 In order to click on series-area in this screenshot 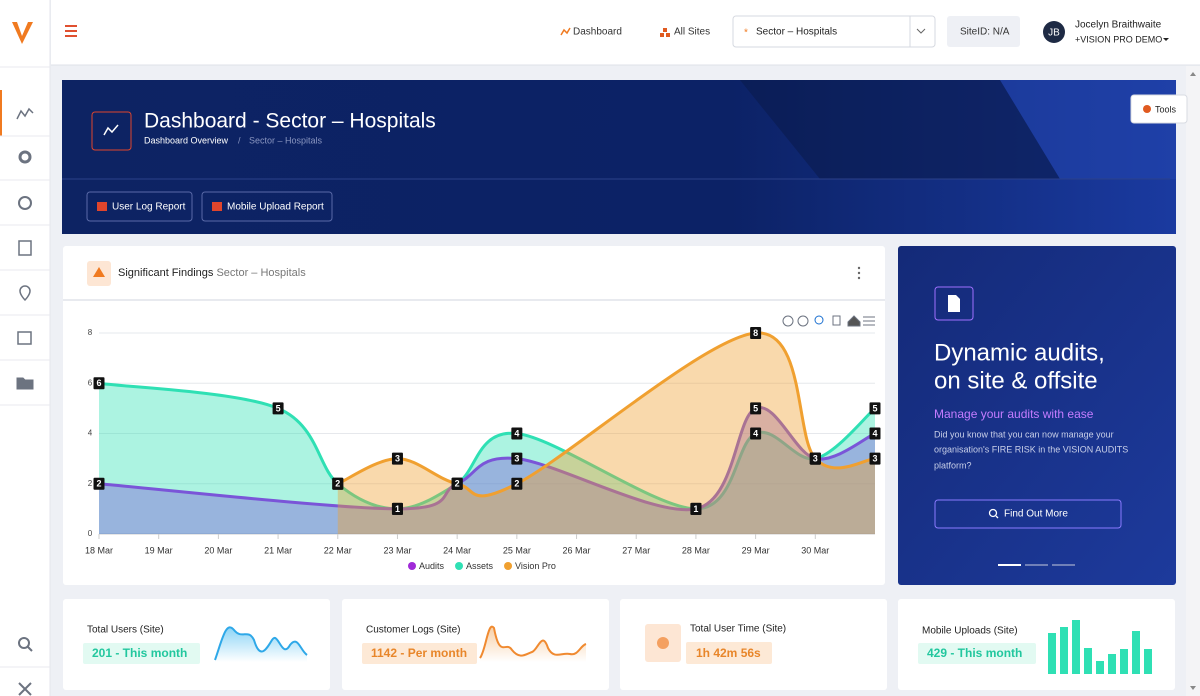, I will do `click(606, 433)`.